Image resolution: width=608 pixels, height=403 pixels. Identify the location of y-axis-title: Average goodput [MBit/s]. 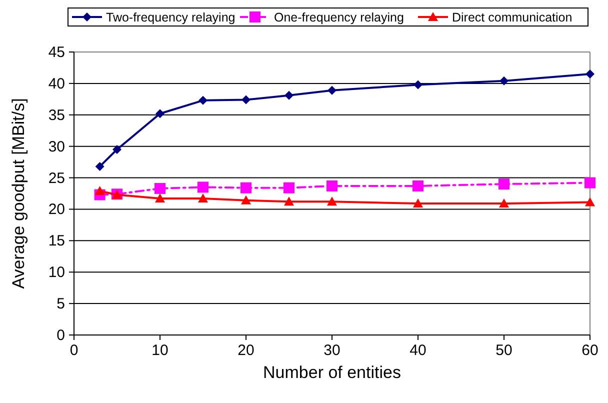
(18, 193).